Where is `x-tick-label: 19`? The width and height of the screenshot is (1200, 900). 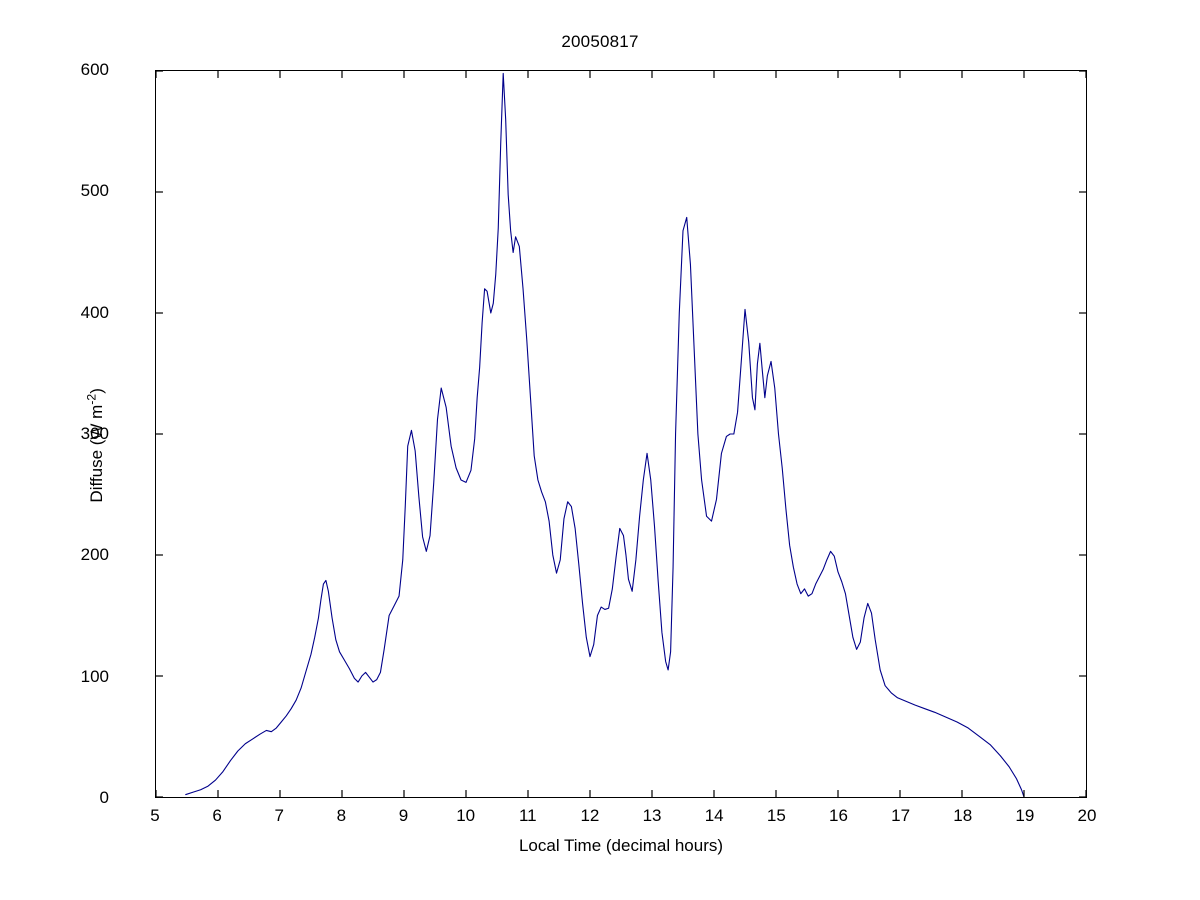 x-tick-label: 19 is located at coordinates (1025, 815).